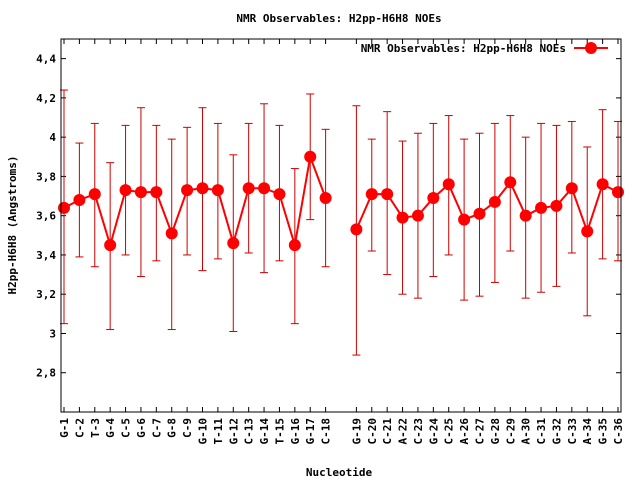  Describe the element at coordinates (372, 431) in the screenshot. I see `x-tick-label: C-20` at that location.